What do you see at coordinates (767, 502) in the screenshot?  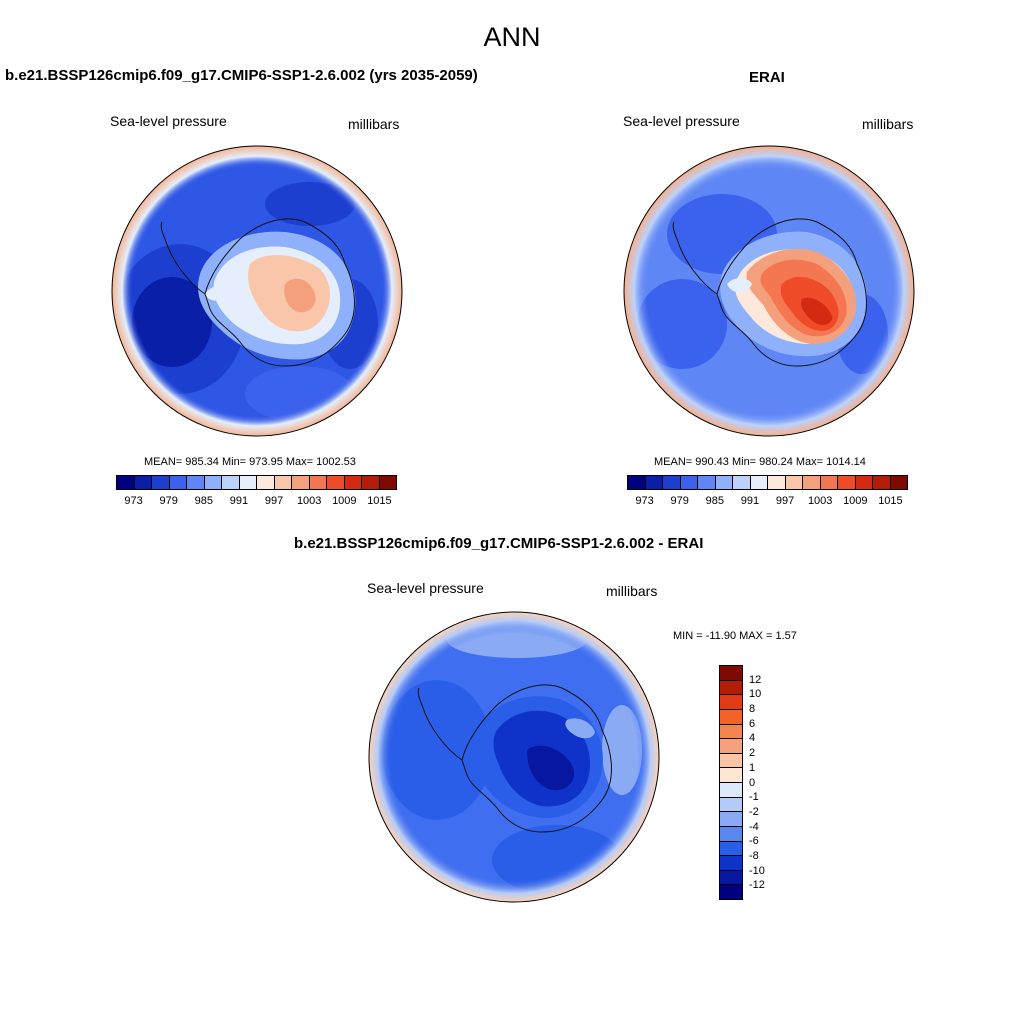 I see `obs-colorbar-ticks: 973 979 985 991 997 1003 1009 1015` at bounding box center [767, 502].